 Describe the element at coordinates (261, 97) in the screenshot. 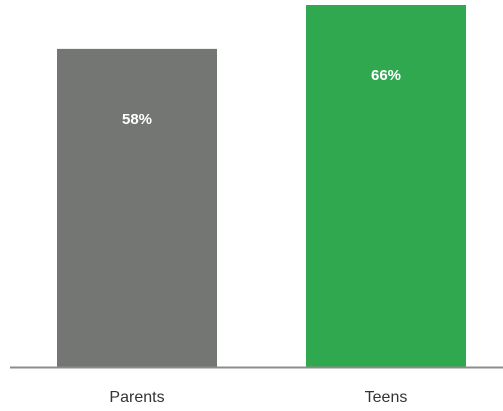

I see `value-labels-group: 58% 66%` at that location.